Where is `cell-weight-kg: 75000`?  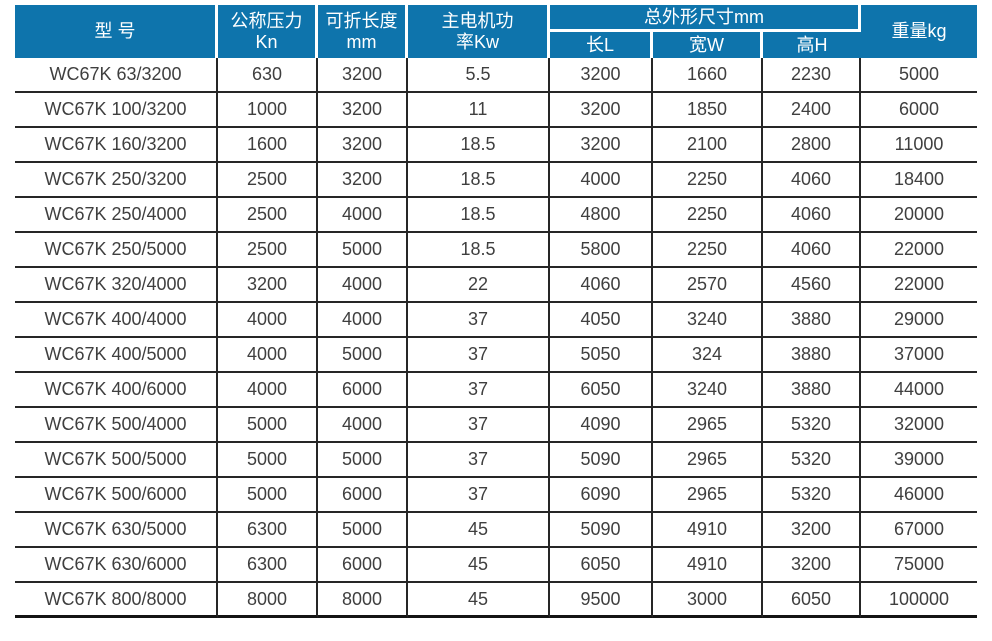
cell-weight-kg: 75000 is located at coordinates (919, 565).